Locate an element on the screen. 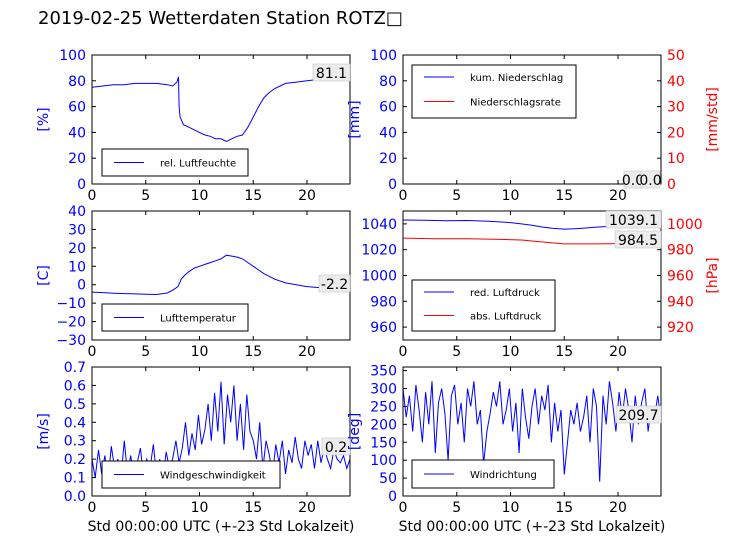 Image resolution: width=736 pixels, height=552 pixels. x-axis-label-winddir: Std 00:00:00 UTC (+-23 Std Lokalzeit) is located at coordinates (532, 527).